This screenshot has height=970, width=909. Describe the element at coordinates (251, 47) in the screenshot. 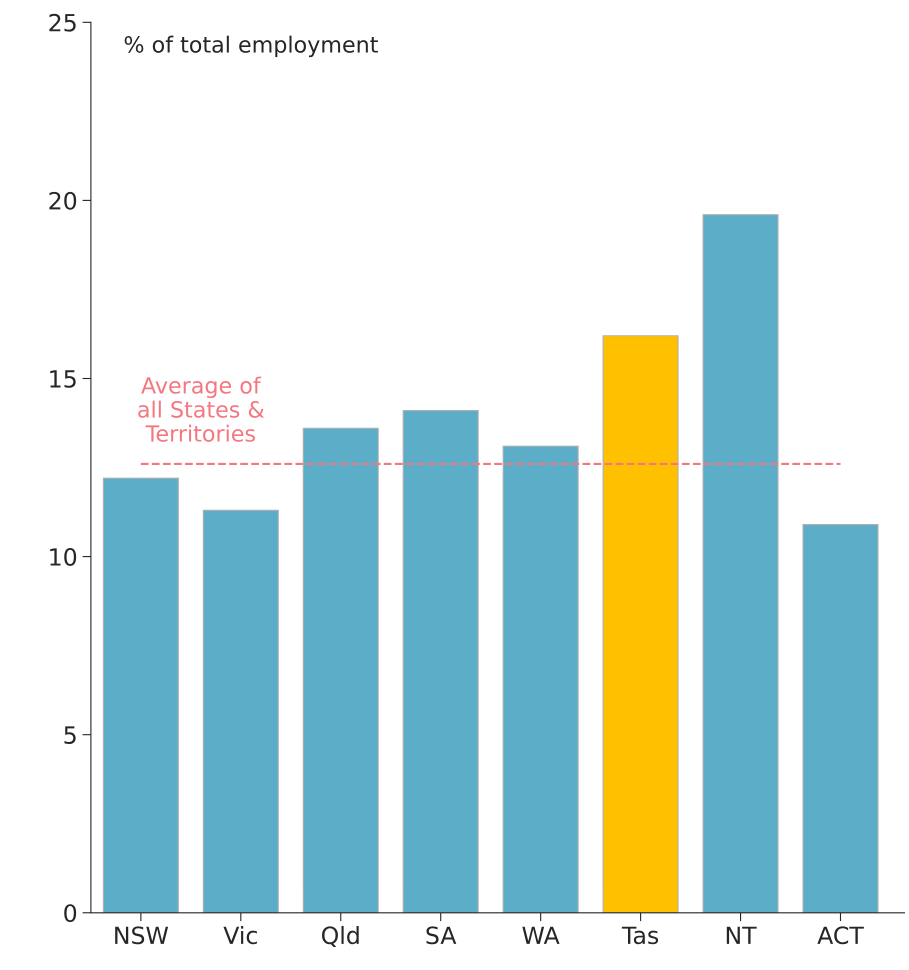

I see `y-axis-title: % of total employment` at that location.